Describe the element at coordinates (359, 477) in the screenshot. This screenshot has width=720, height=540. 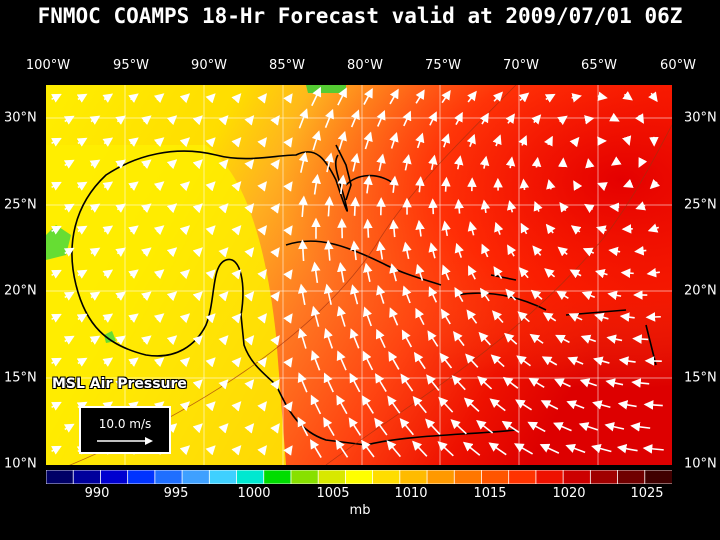
I see `pressure-colorbar` at that location.